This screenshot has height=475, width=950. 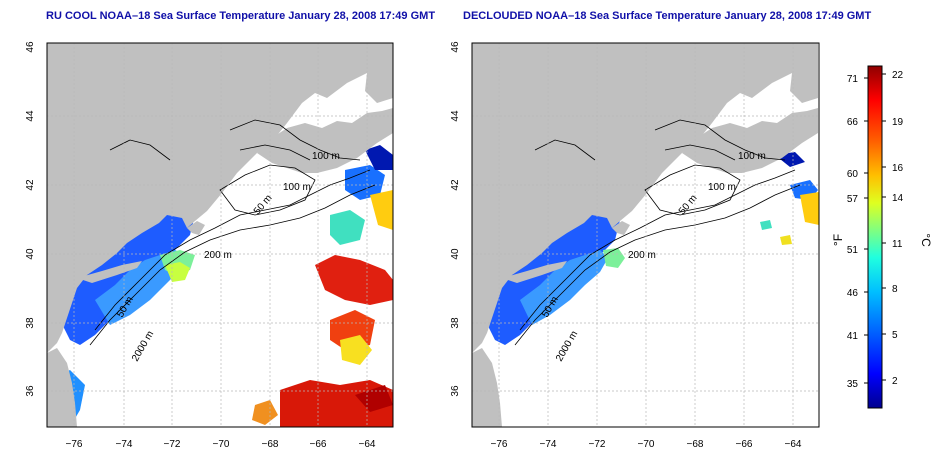 I want to click on left-x-tick: −64, so click(x=367, y=444).